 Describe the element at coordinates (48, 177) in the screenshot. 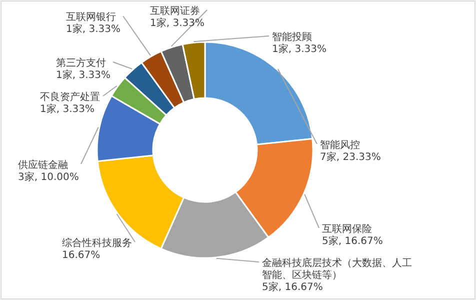

I see `data-label: 3家, 10.00%` at that location.